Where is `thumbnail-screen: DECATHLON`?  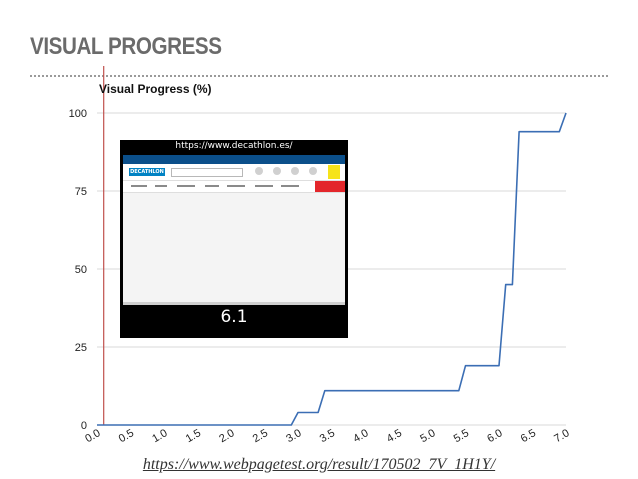 thumbnail-screen: DECATHLON is located at coordinates (234, 230).